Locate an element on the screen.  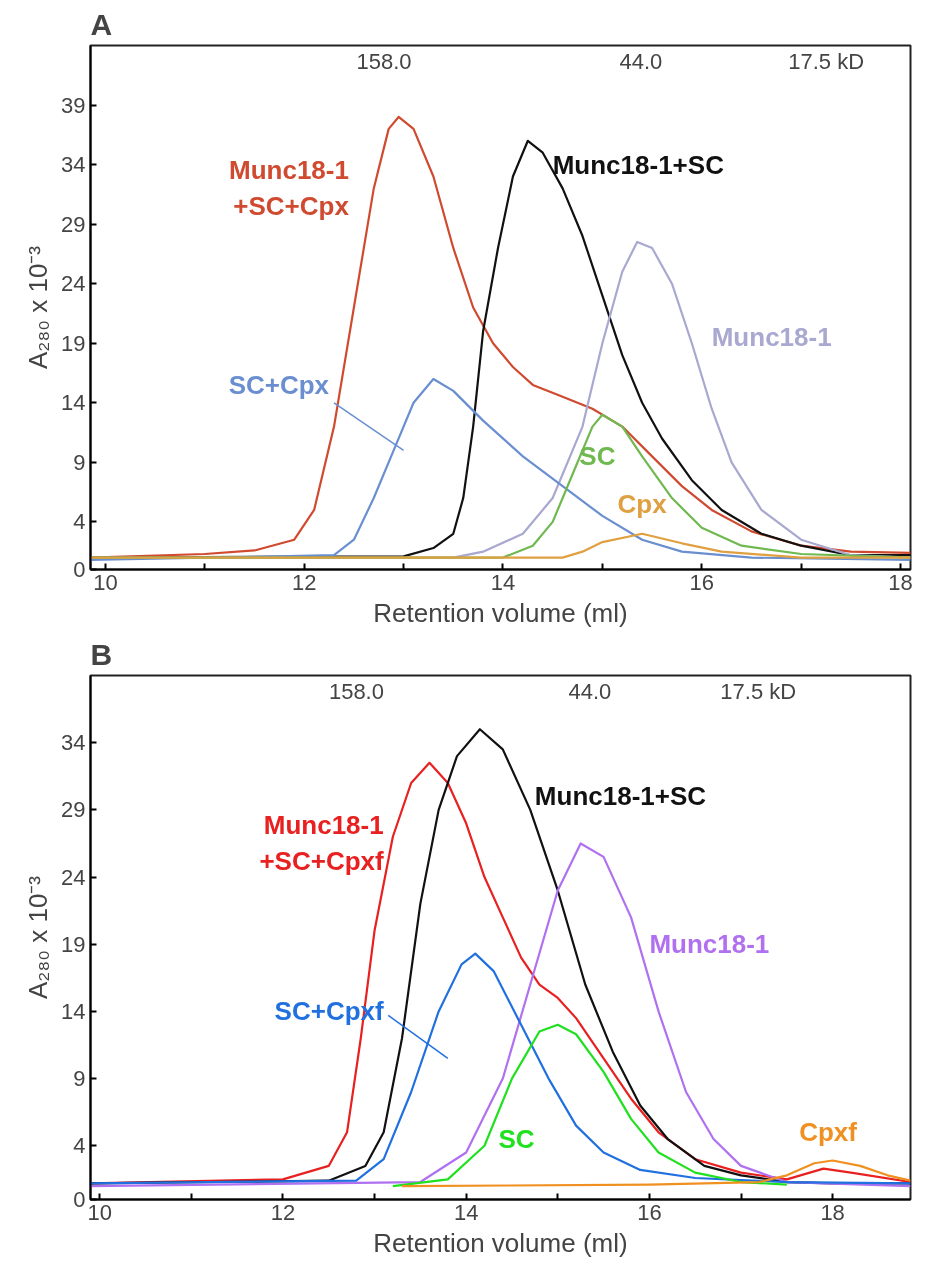
text: SC+Cpx is located at coordinates (279, 384).